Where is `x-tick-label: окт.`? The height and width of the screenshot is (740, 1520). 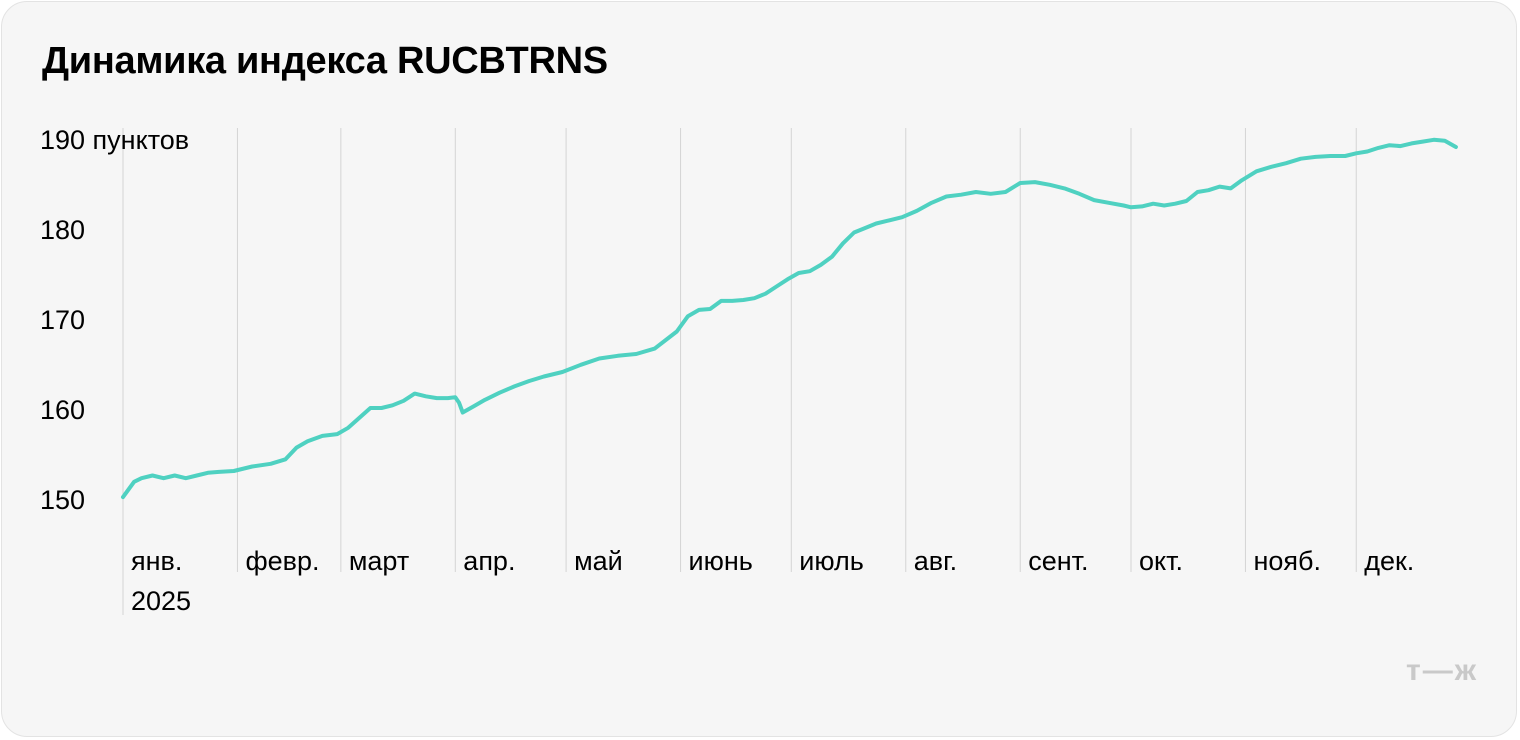
x-tick-label: окт. is located at coordinates (1161, 561).